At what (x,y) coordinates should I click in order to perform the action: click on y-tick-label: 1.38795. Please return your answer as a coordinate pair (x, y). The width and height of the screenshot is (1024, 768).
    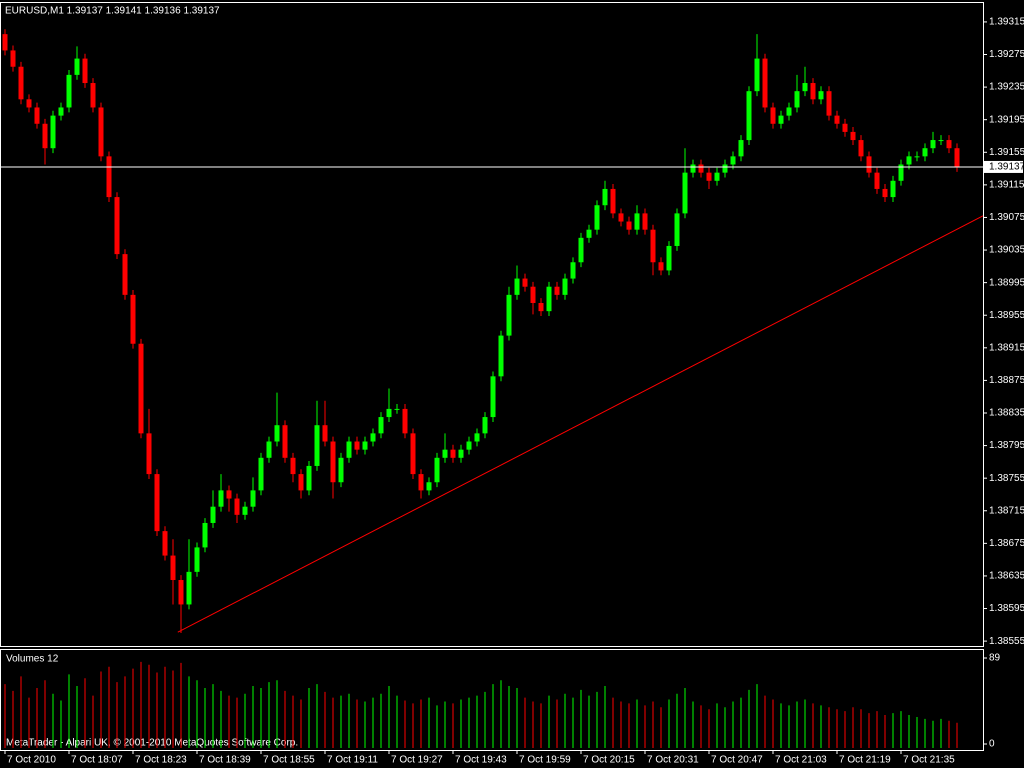
    Looking at the image, I should click on (1006, 445).